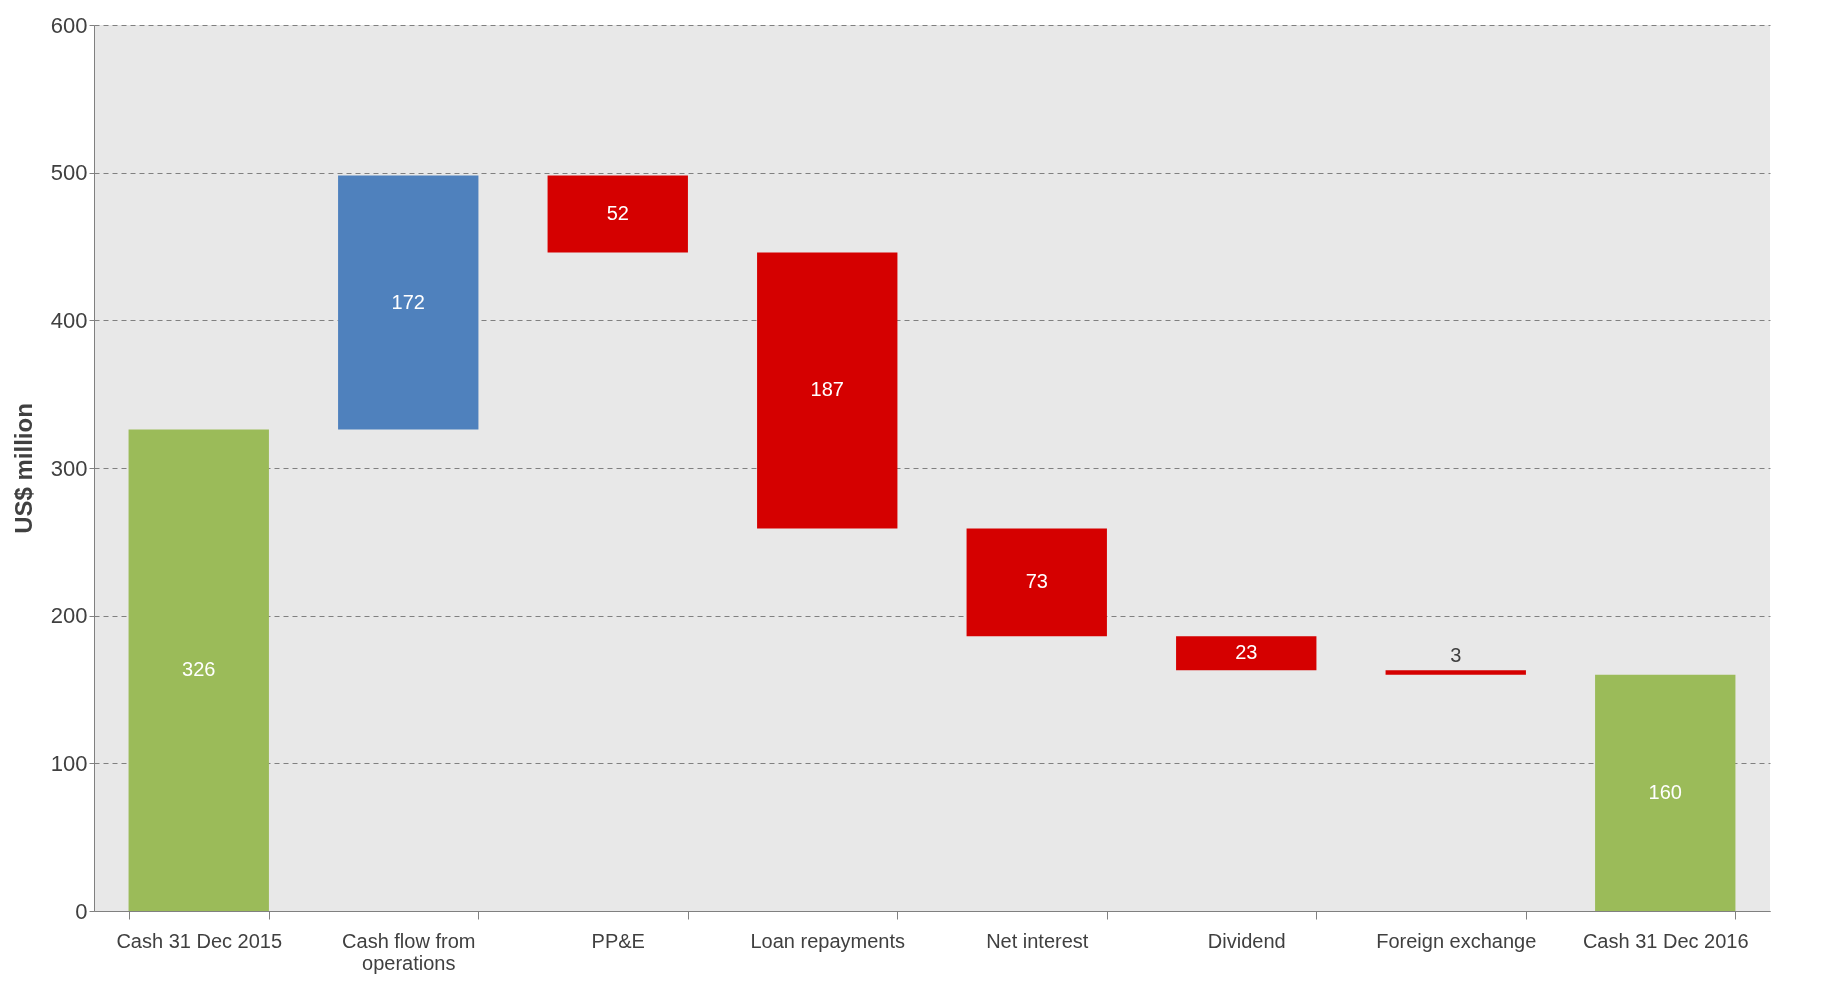 This screenshot has width=1828, height=989. Describe the element at coordinates (1456, 940) in the screenshot. I see `x-tick-label: Foreign exchange` at that location.